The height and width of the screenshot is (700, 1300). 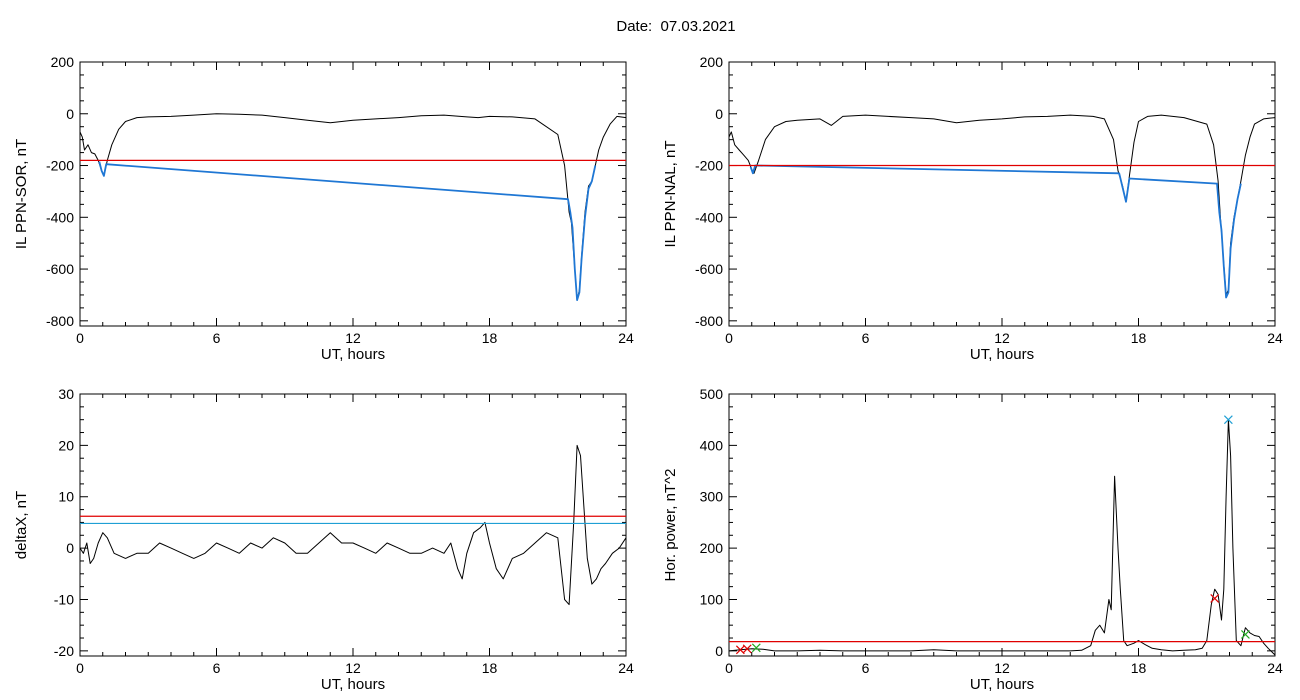 I want to click on y-tick-label: 30, so click(x=66, y=394).